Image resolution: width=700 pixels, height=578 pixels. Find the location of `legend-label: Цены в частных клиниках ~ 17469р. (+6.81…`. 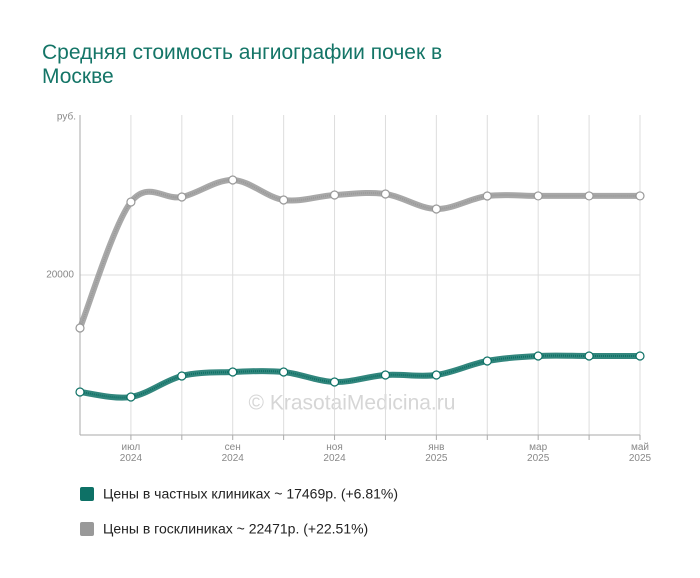

legend-label: Цены в частных клиниках ~ 17469р. (+6.81… is located at coordinates (250, 494).